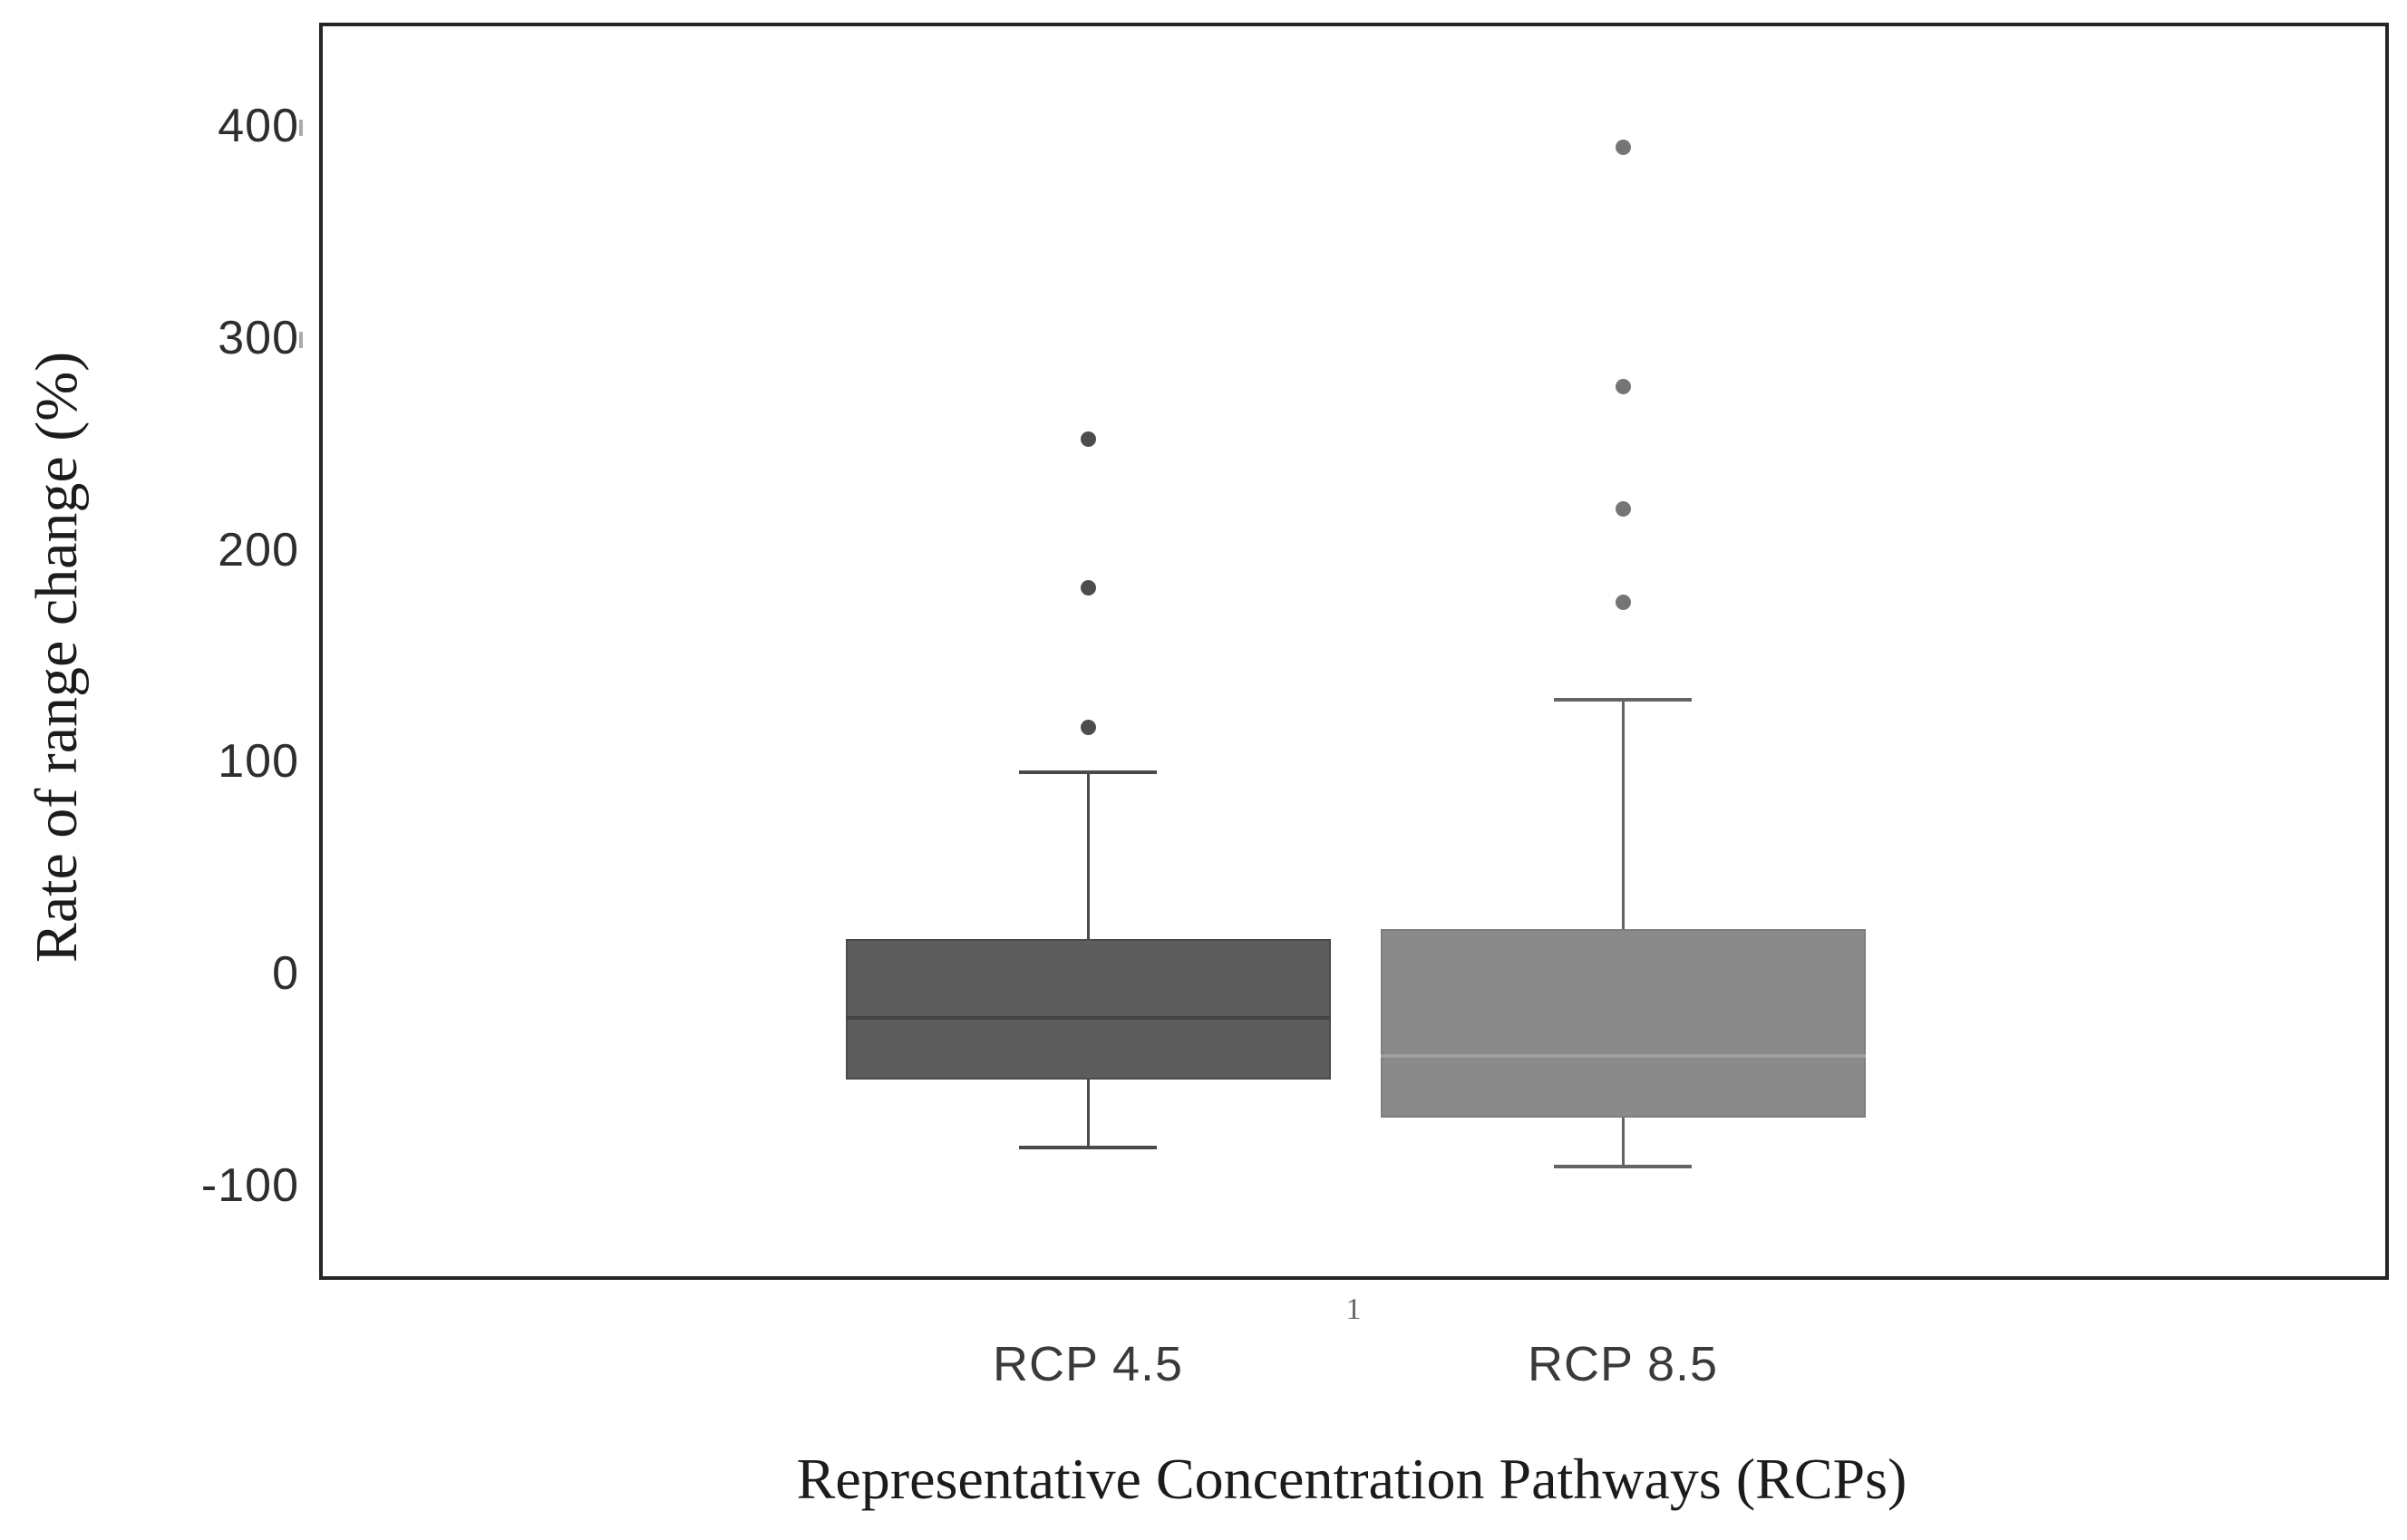  Describe the element at coordinates (1088, 1364) in the screenshot. I see `x-category-label: RCP 4.5` at that location.